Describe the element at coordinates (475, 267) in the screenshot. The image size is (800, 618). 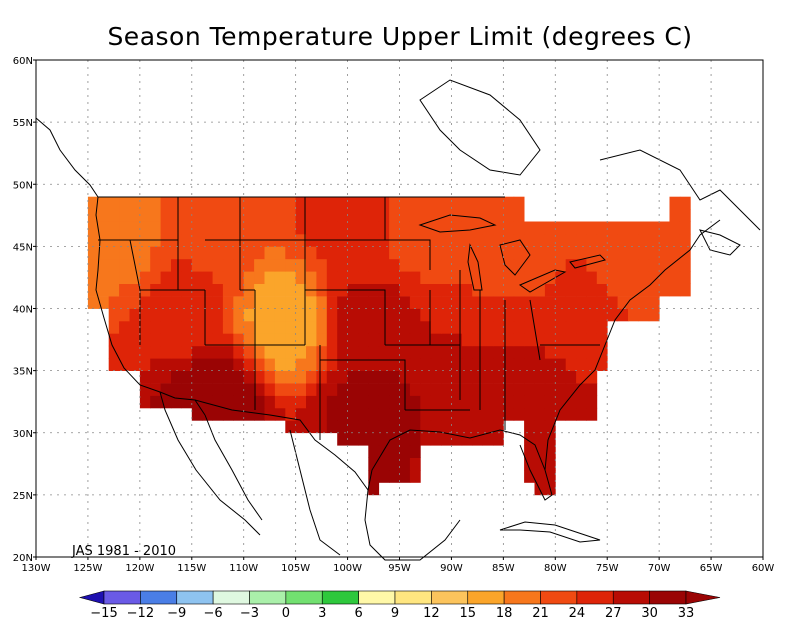
I see `lake-michigan` at that location.